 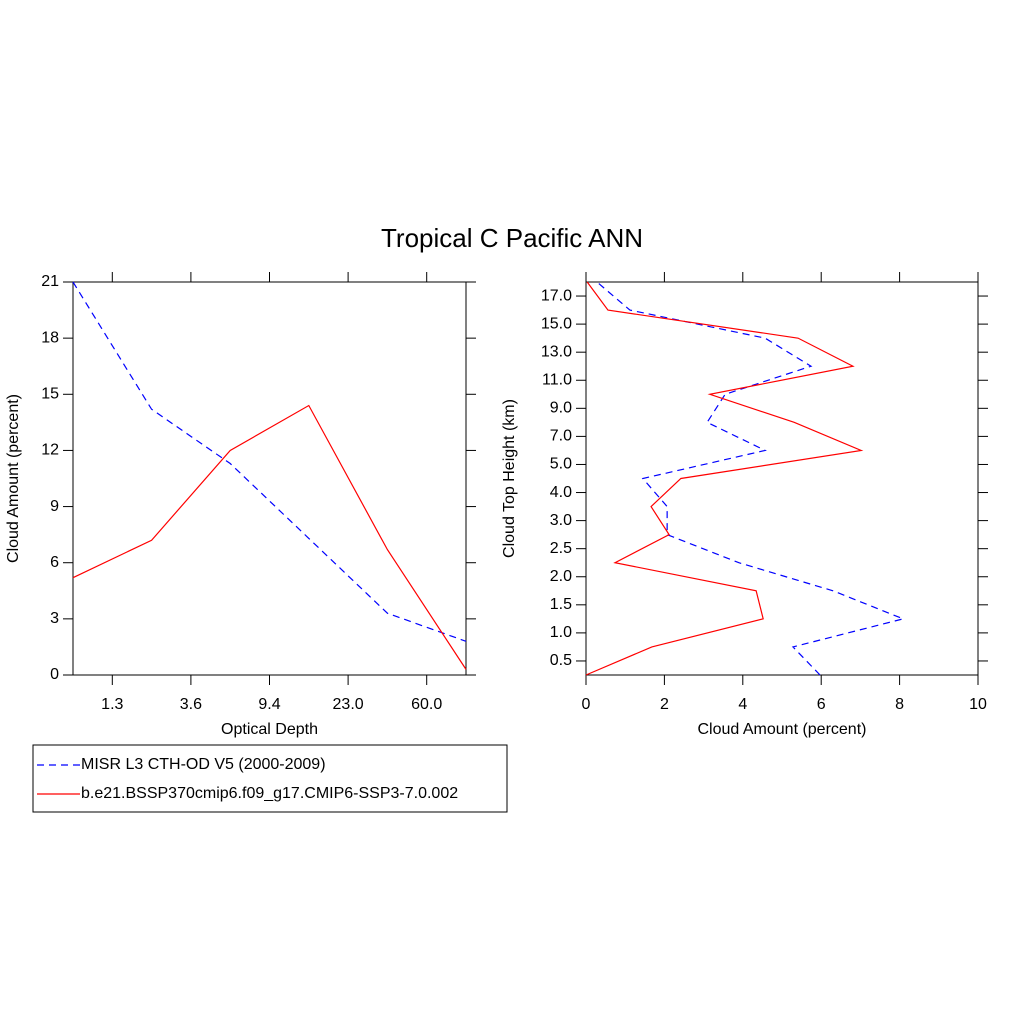 I want to click on x-tick-label: 9.4, so click(x=269, y=704).